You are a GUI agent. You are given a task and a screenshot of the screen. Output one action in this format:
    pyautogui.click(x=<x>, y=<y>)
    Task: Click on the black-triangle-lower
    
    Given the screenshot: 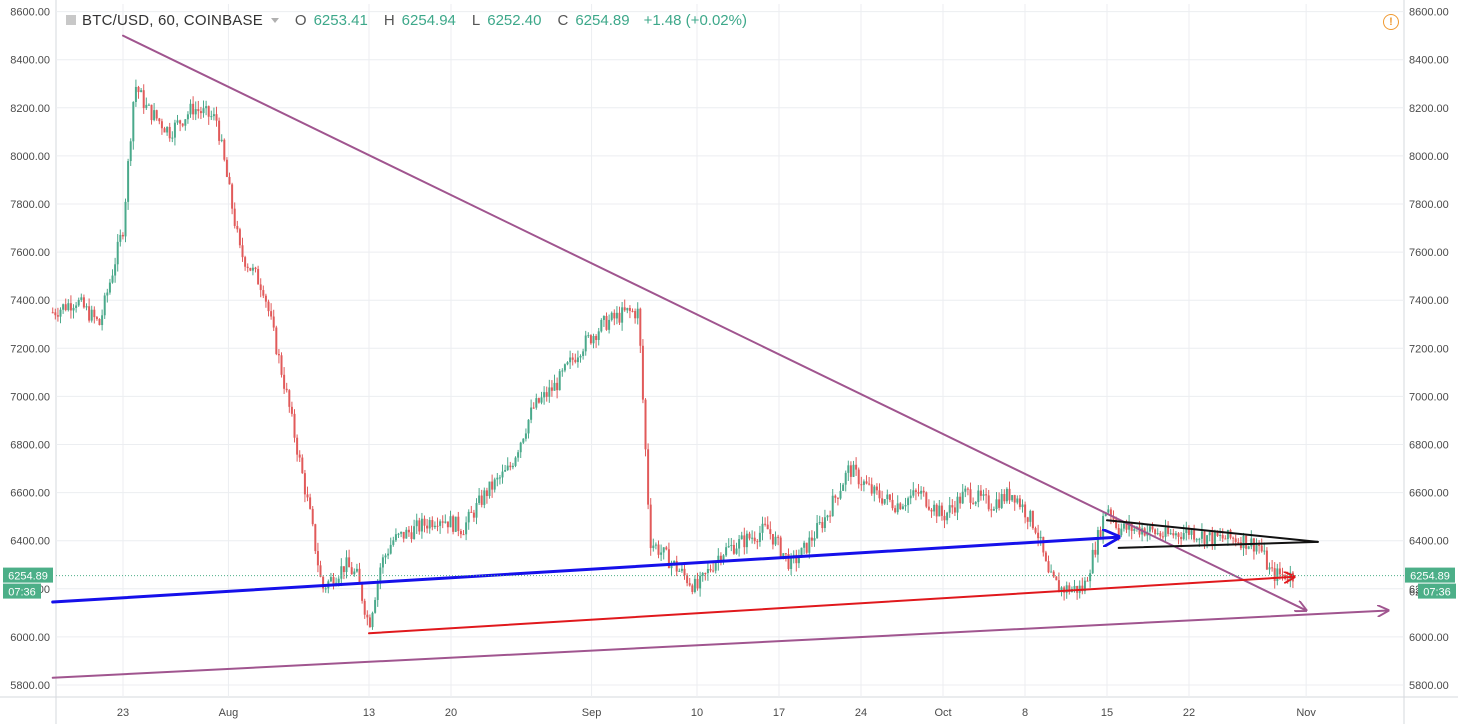 What is the action you would take?
    pyautogui.click(x=1218, y=544)
    